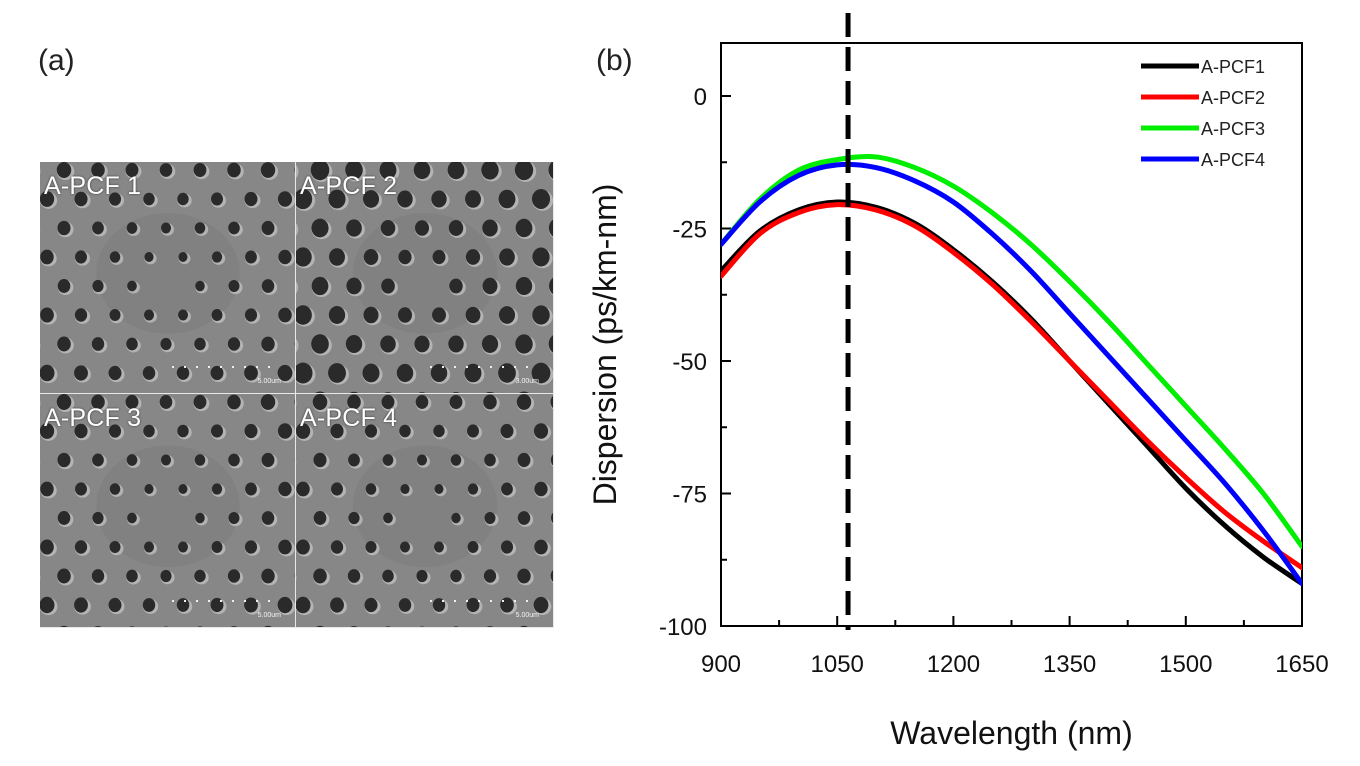 The image size is (1360, 766). Describe the element at coordinates (700, 97) in the screenshot. I see `y-tick-label: 0` at that location.